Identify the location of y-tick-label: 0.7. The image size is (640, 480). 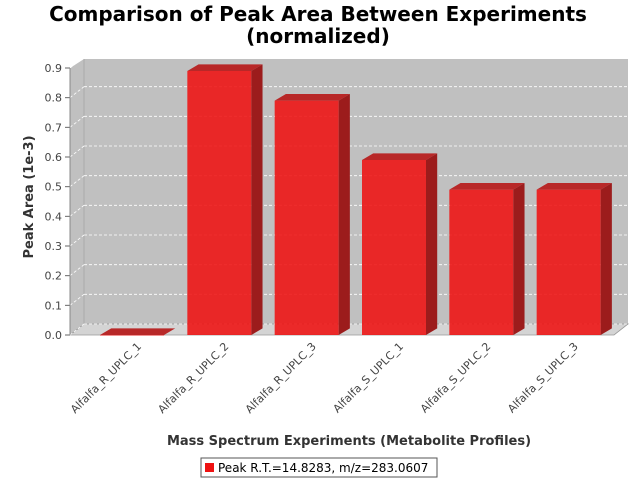
(54, 127).